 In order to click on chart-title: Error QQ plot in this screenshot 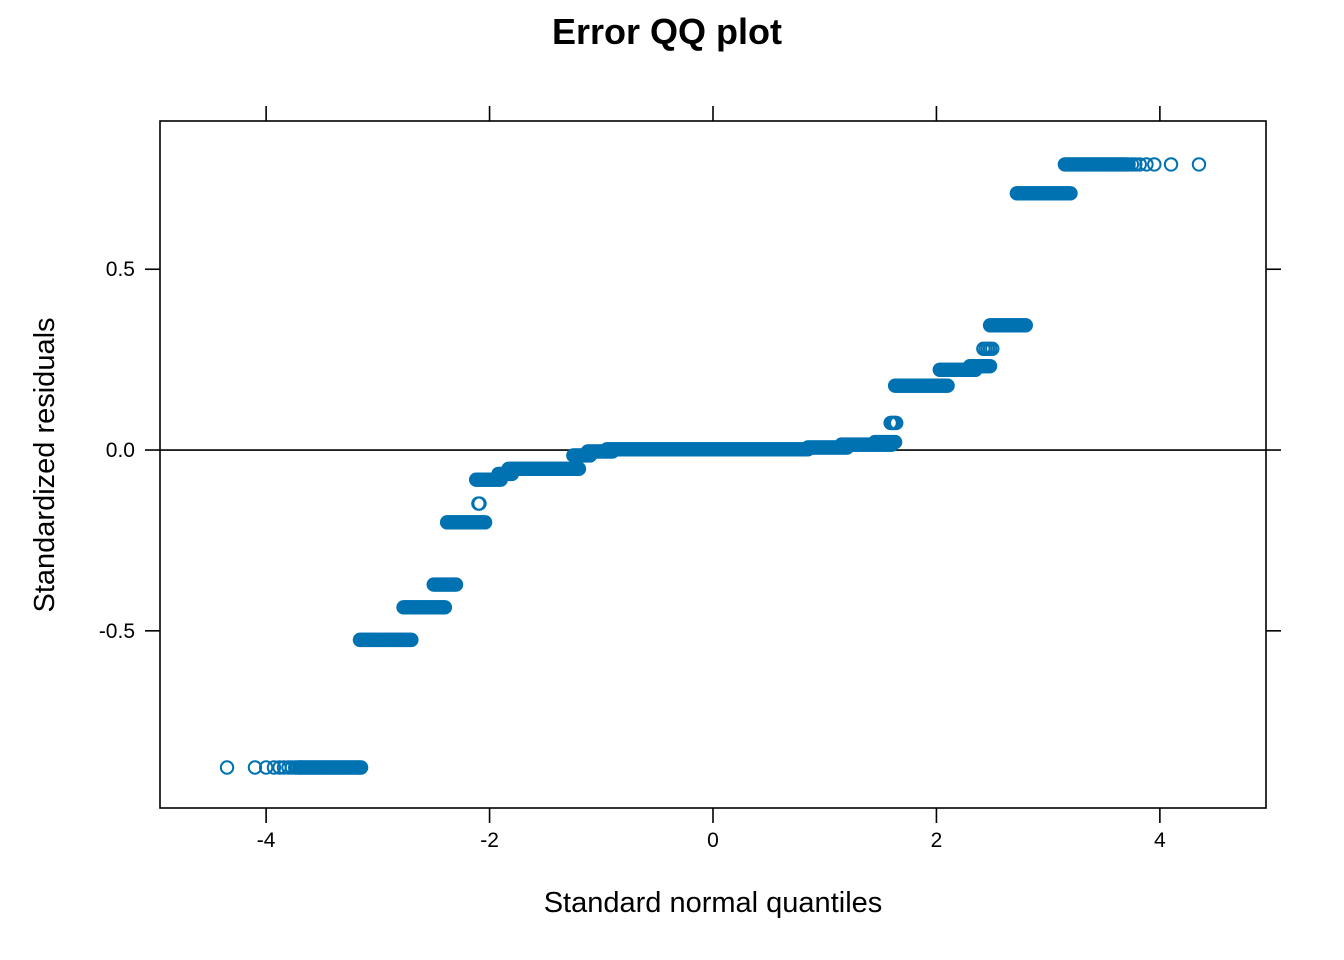, I will do `click(667, 31)`.